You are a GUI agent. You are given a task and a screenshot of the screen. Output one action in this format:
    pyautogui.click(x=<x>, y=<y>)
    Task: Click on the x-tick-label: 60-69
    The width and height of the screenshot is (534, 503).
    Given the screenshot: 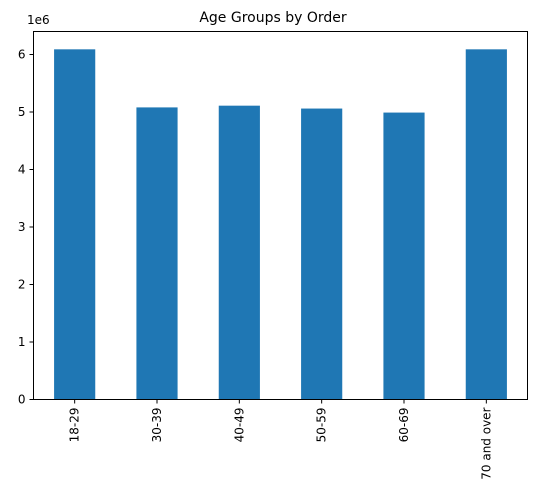 What is the action you would take?
    pyautogui.click(x=404, y=425)
    